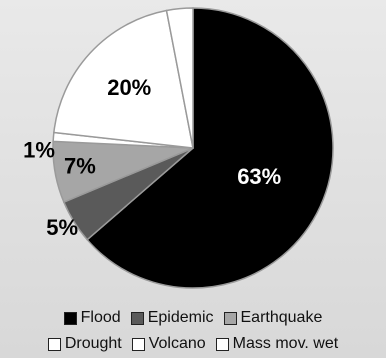 This screenshot has height=358, width=386. I want to click on legend-item-volcano: Volcano, so click(168, 344).